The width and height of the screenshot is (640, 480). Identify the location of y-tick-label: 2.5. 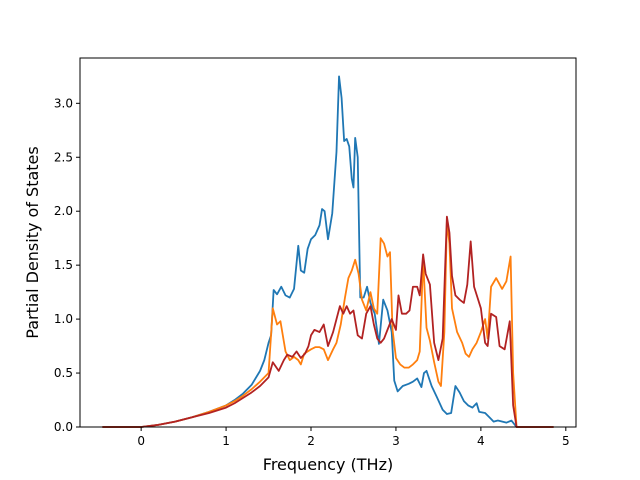
(63, 157).